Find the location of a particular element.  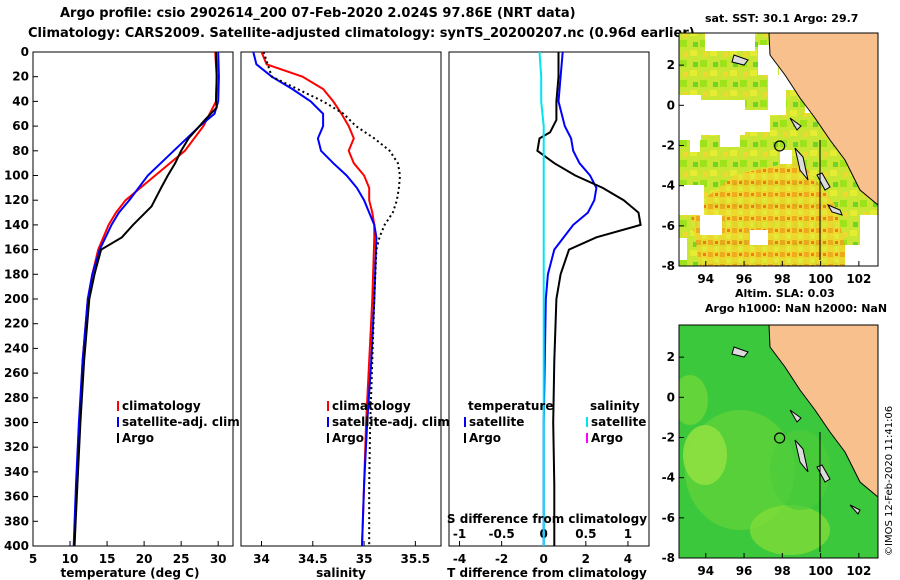

sst-map-axes: 94 96 98 100 102 2 0 -2 -4 -6 -8 is located at coordinates (767, 172).